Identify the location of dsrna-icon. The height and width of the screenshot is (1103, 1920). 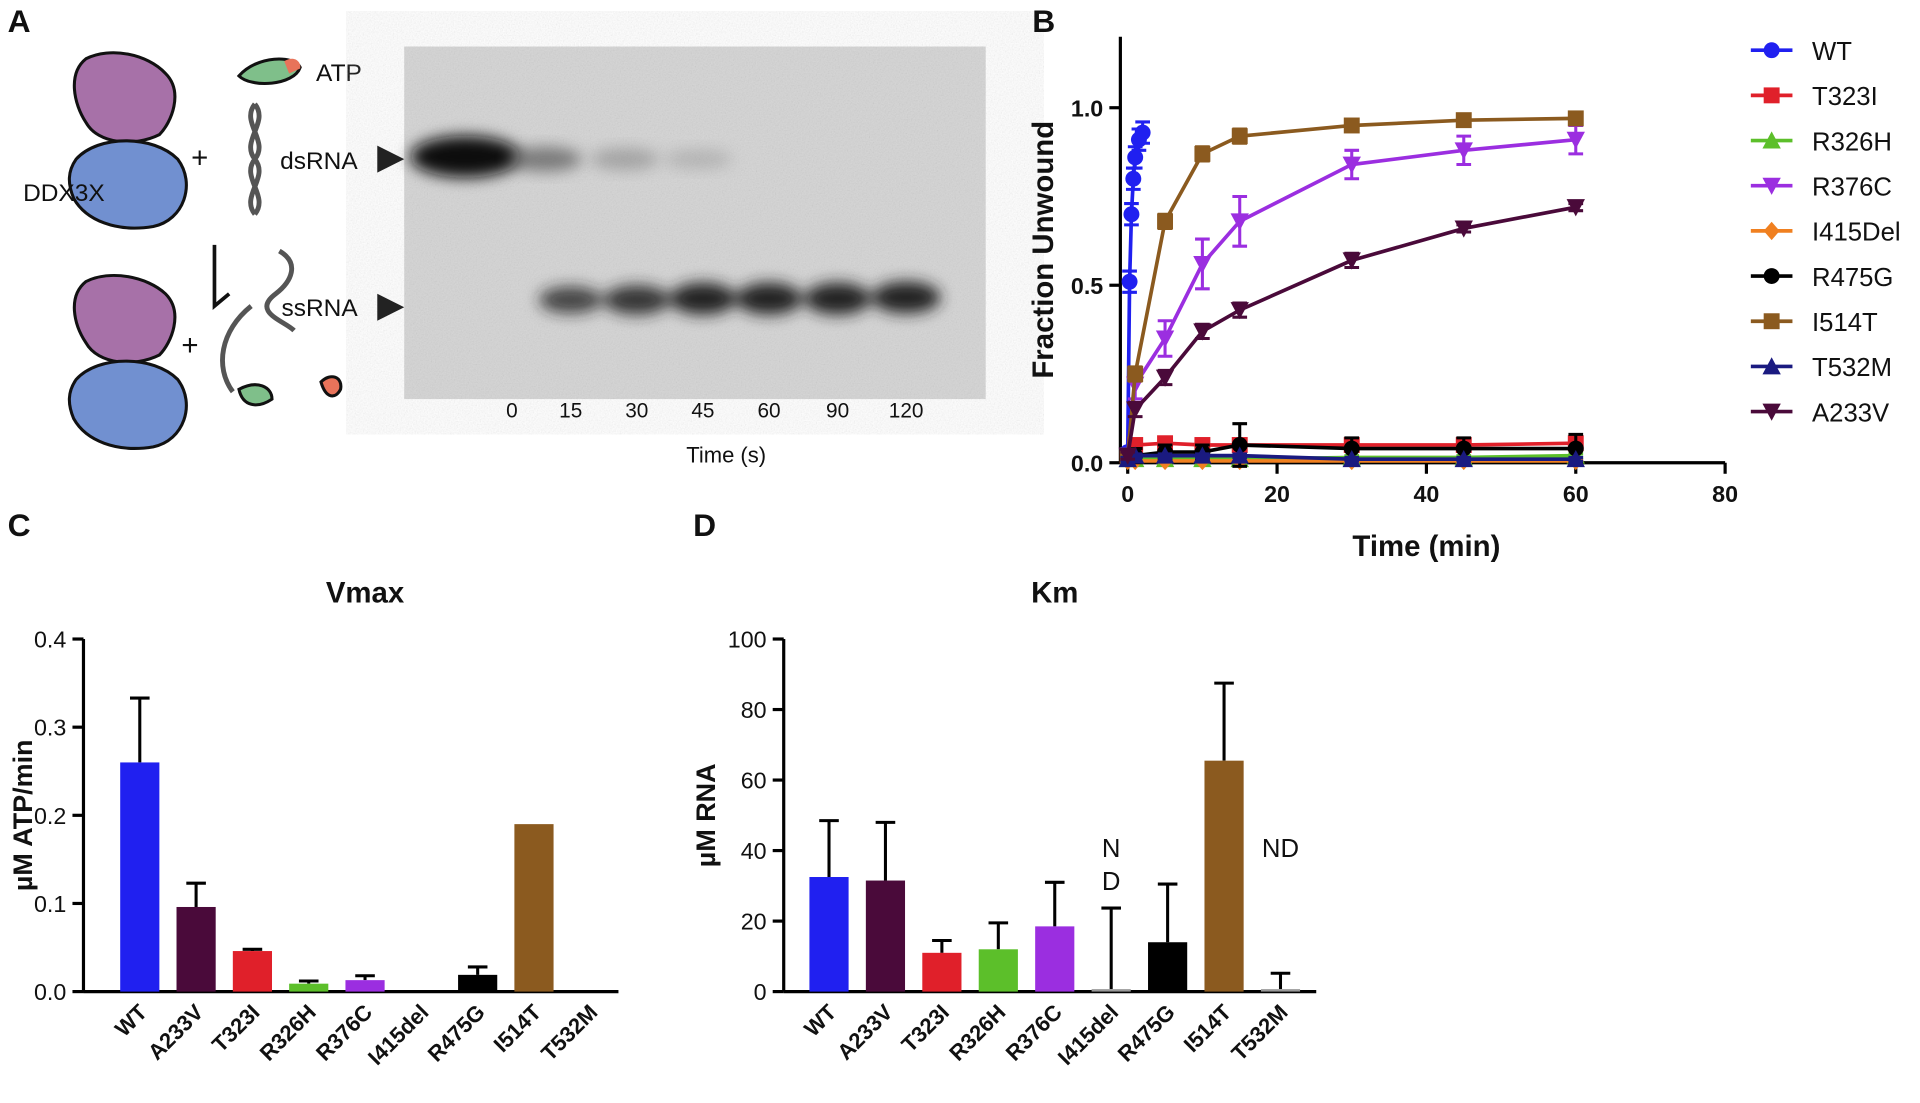
(255, 159).